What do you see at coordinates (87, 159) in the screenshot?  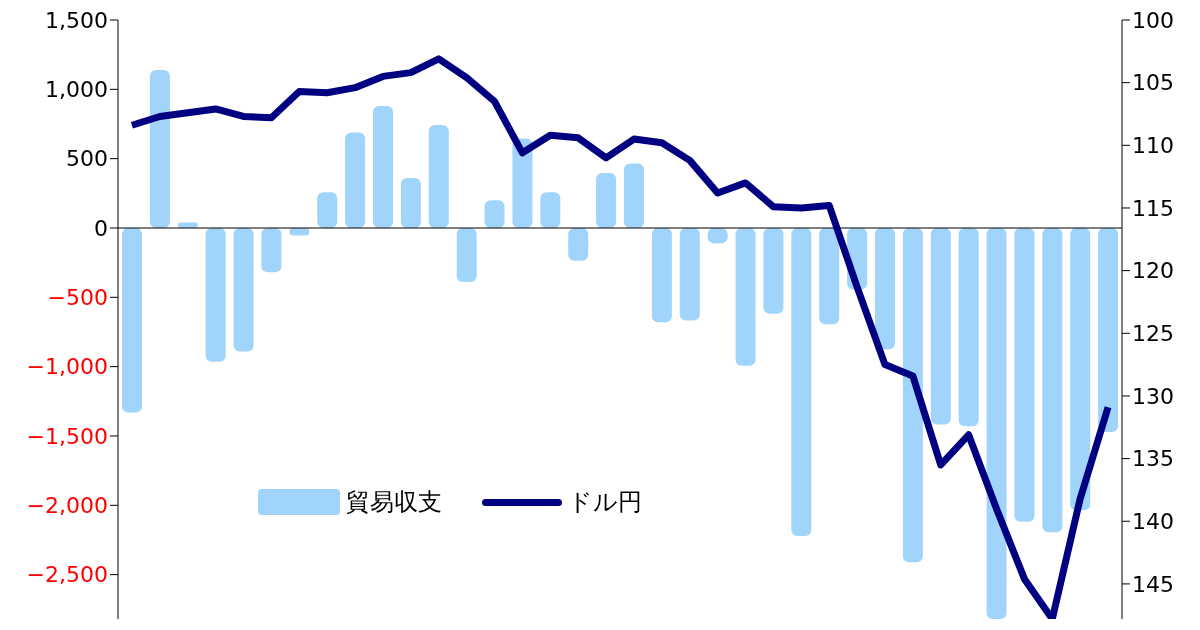 I see `y-tick-label: 500` at bounding box center [87, 159].